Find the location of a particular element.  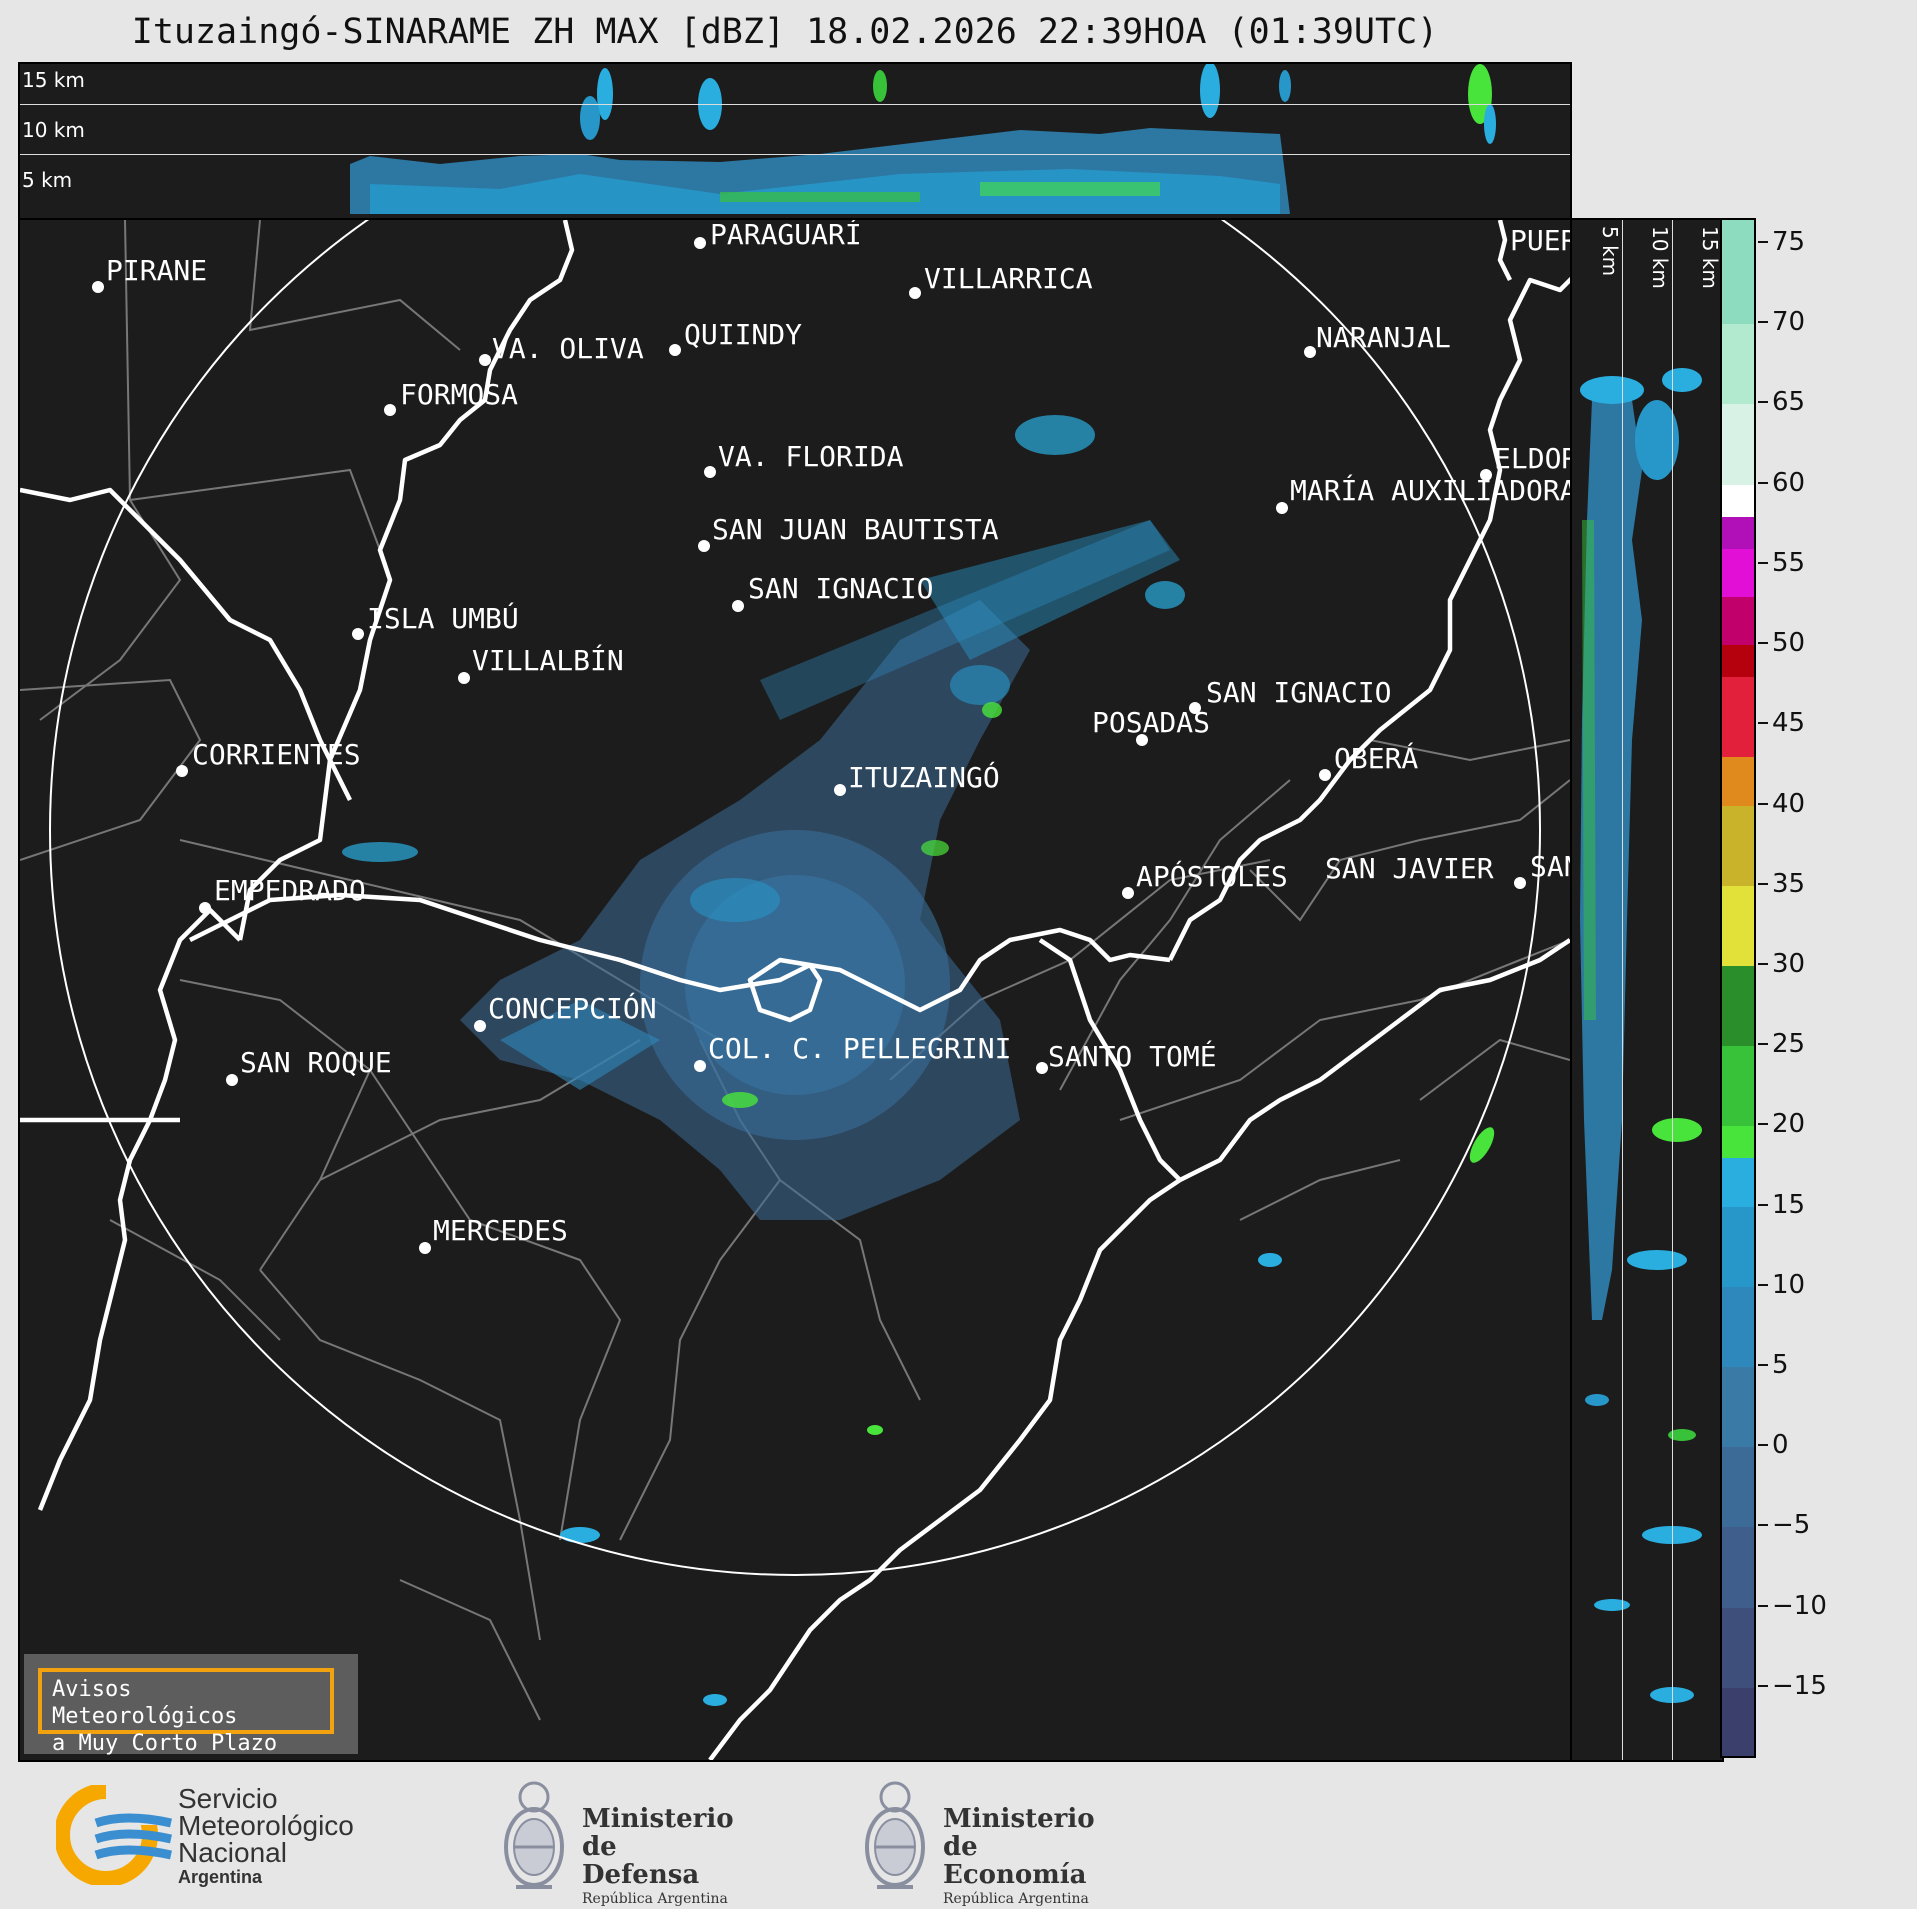

dbz-colorbar is located at coordinates (1738, 988).